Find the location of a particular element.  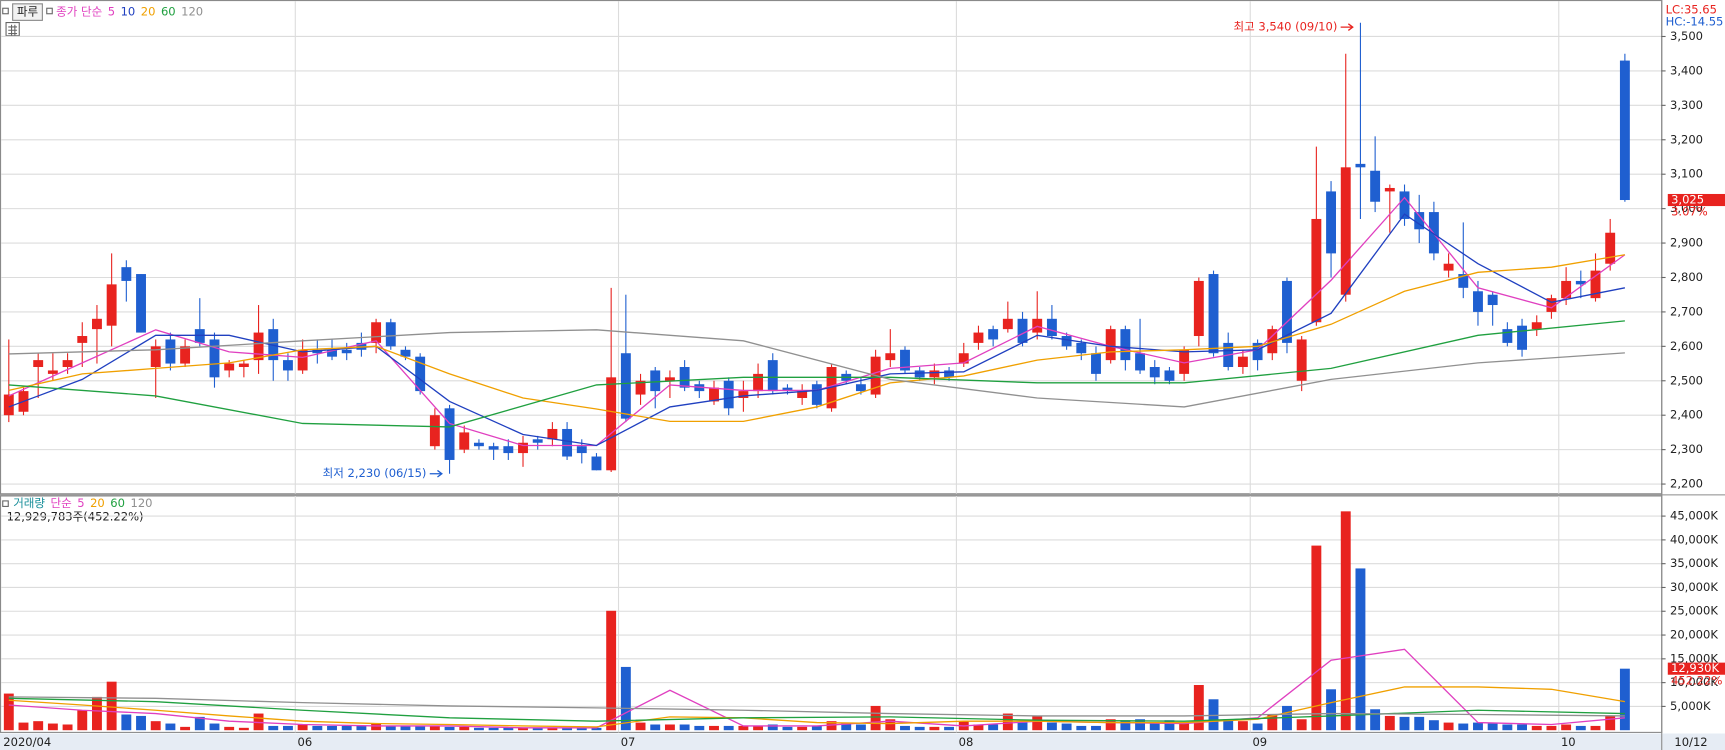

legend-title: 거래량 is located at coordinates (29, 503).